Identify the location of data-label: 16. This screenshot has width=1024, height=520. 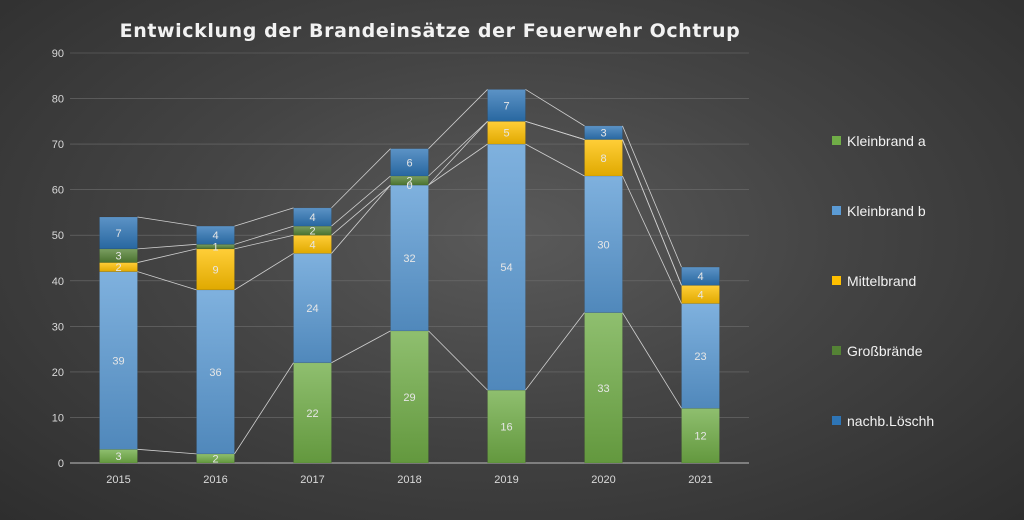
(506, 428).